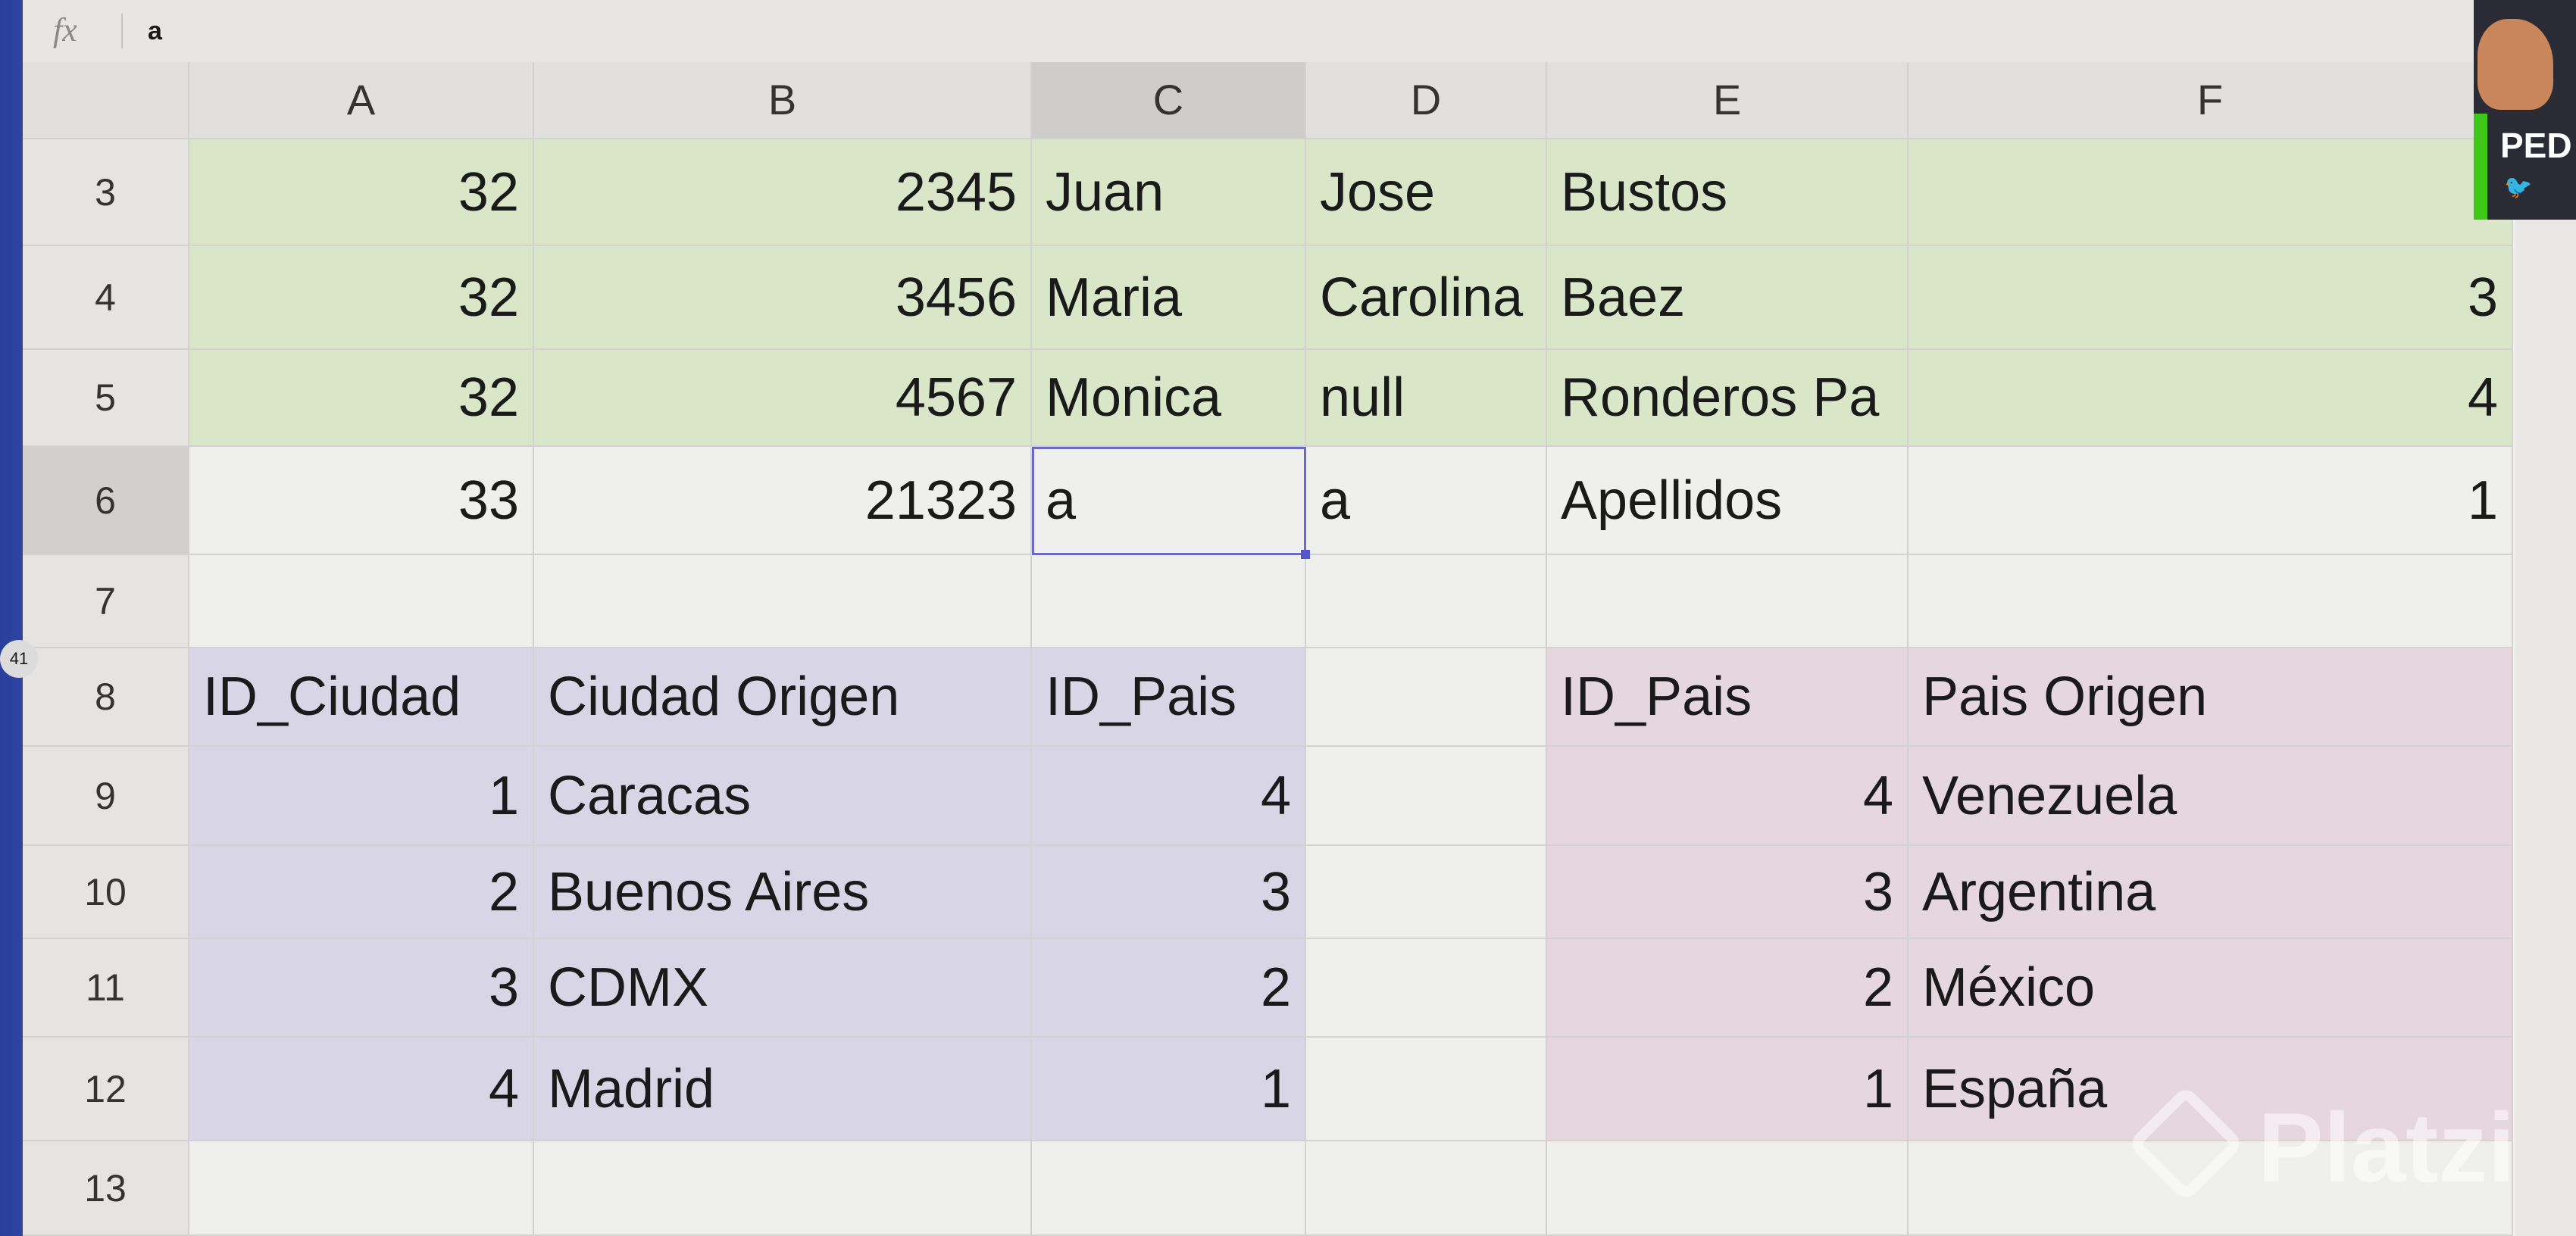  I want to click on cell-e10: 3, so click(1728, 892).